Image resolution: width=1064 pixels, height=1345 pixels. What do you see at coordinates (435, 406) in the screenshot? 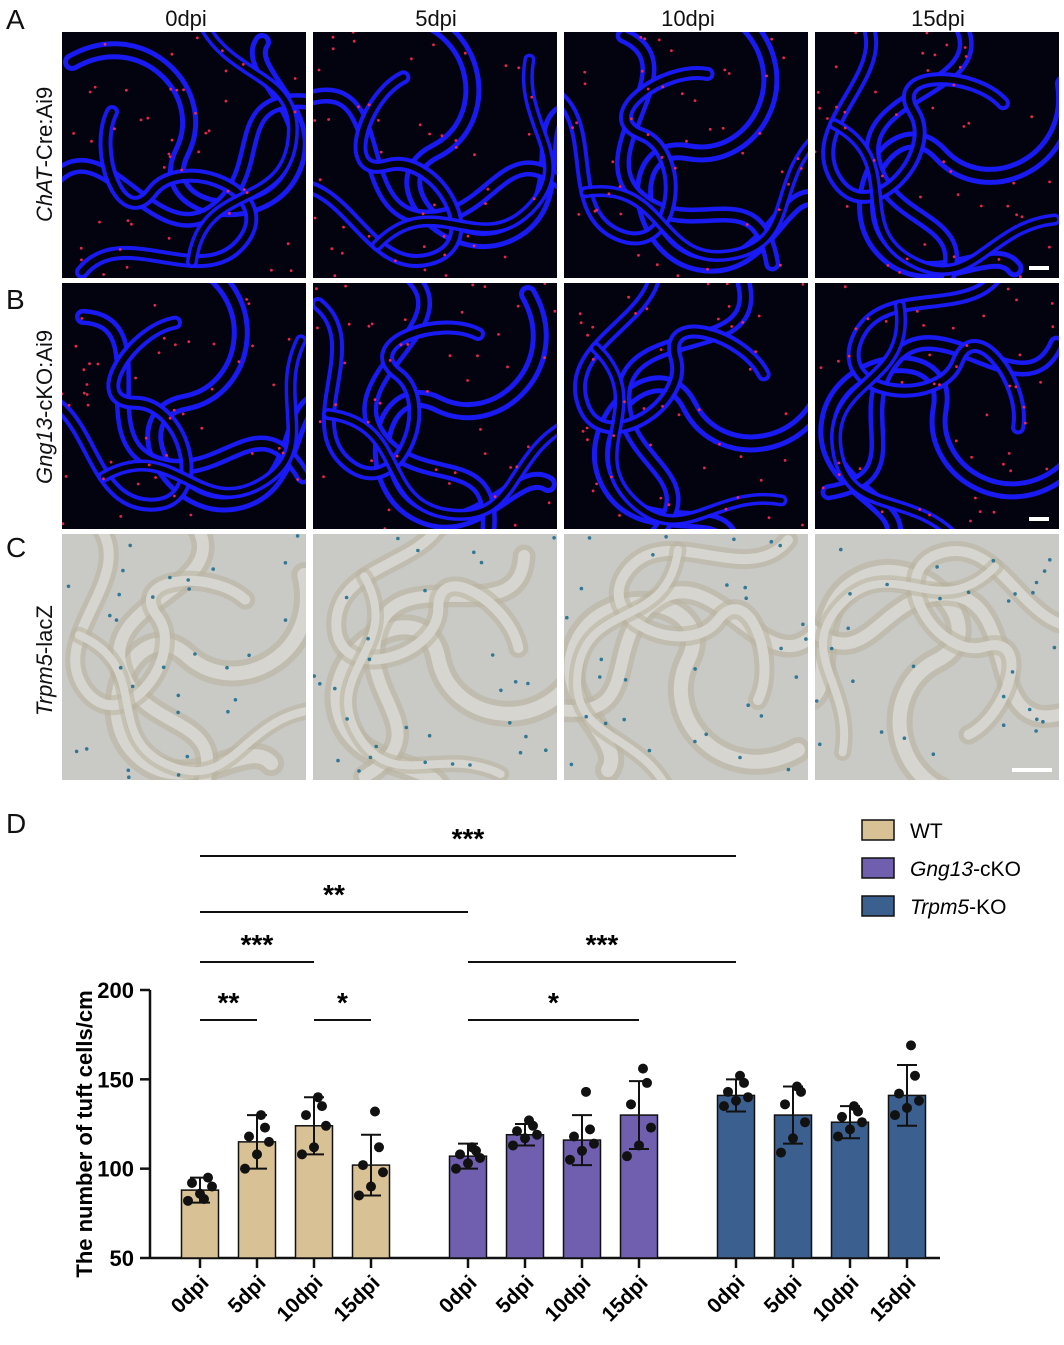
I see `micrograph-b-5dpi` at bounding box center [435, 406].